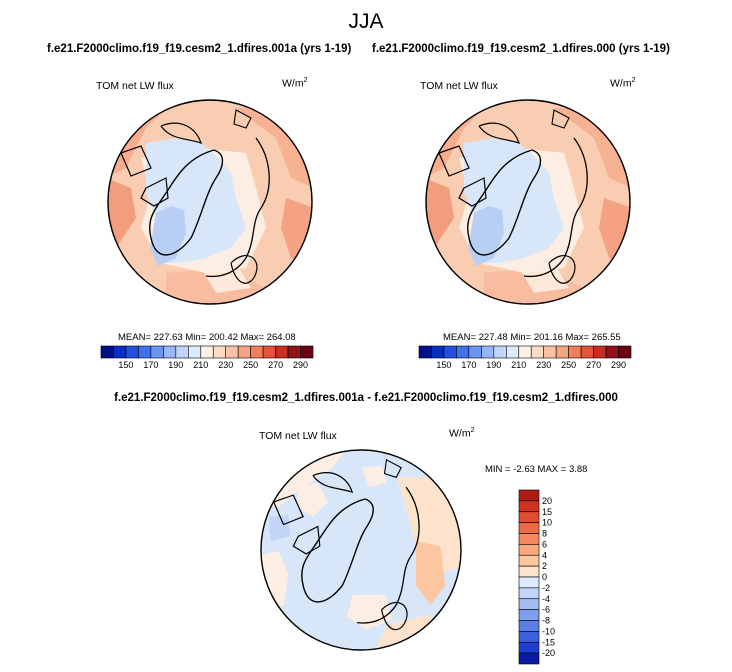 The width and height of the screenshot is (732, 672). What do you see at coordinates (181, 133) in the screenshot?
I see `map-left-coastline-alaska` at bounding box center [181, 133].